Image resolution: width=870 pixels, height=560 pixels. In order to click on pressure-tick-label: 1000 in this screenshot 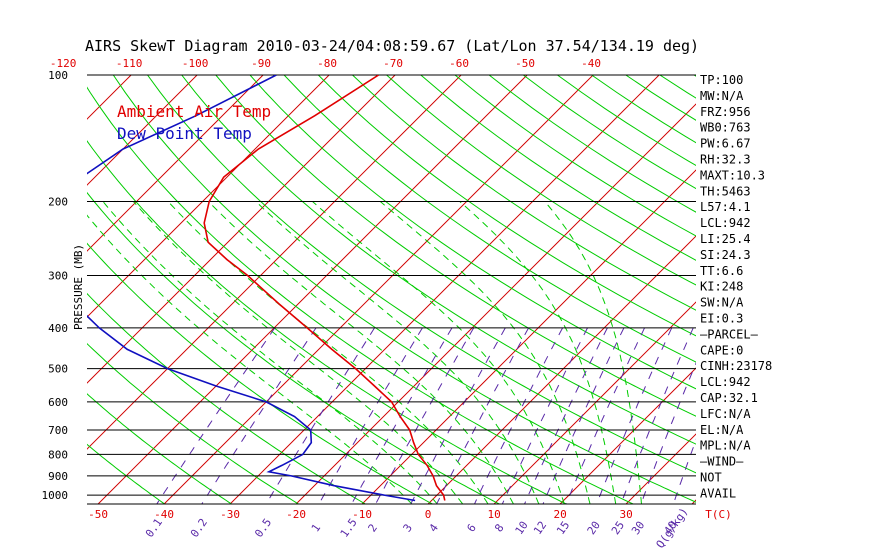, I will do `click(55, 495)`.